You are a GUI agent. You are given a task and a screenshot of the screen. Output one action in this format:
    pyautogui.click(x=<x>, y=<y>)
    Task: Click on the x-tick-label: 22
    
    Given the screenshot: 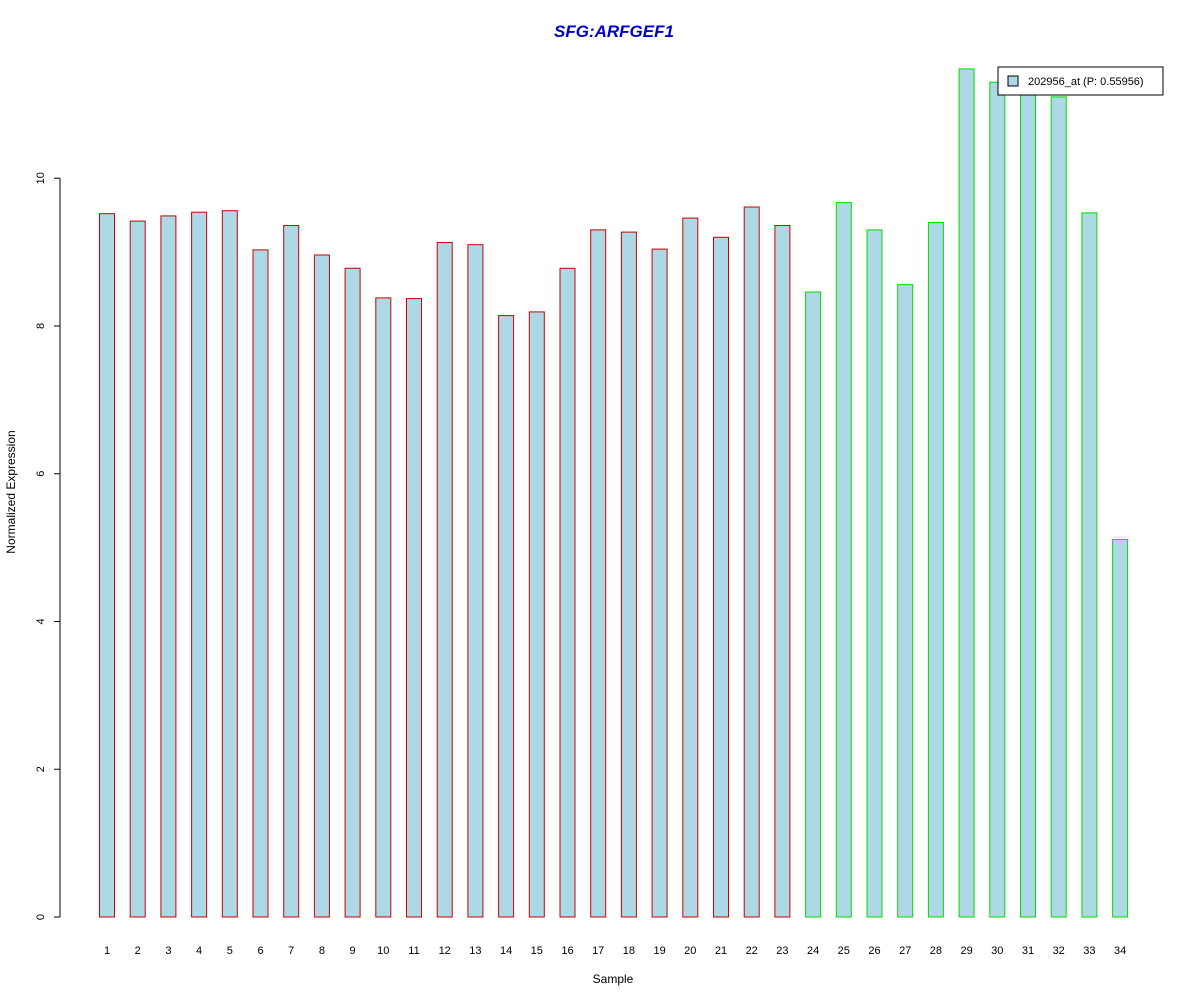 What is the action you would take?
    pyautogui.click(x=752, y=951)
    